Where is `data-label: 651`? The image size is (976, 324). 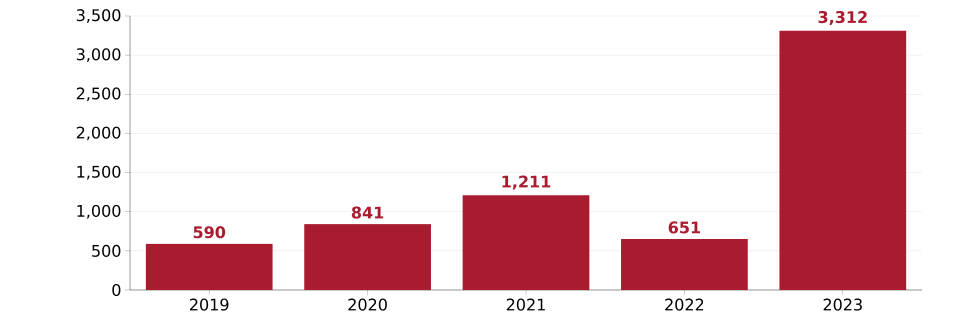
data-label: 651 is located at coordinates (684, 227).